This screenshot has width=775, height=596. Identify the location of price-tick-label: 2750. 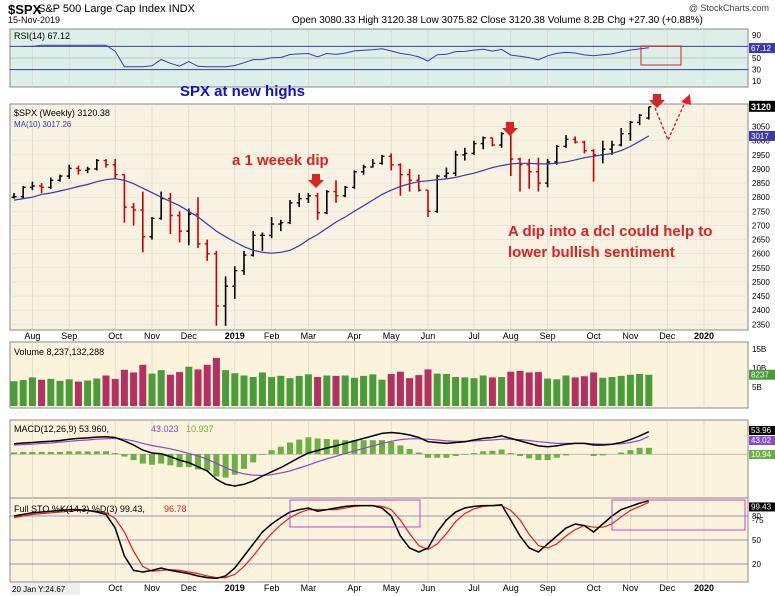
(761, 211).